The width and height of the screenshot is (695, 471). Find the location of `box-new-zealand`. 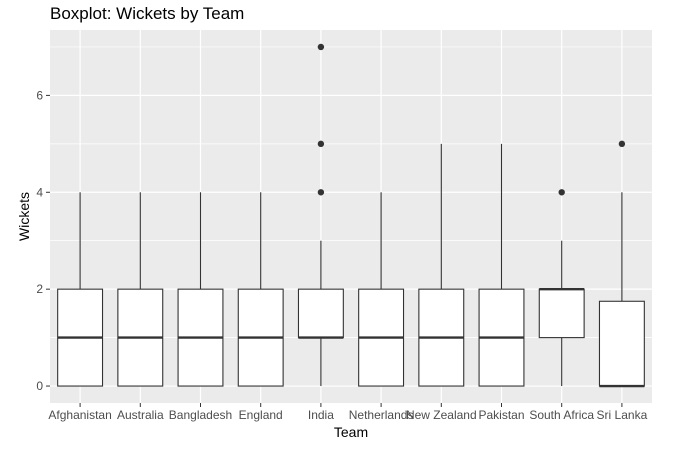

box-new-zealand is located at coordinates (441, 265).